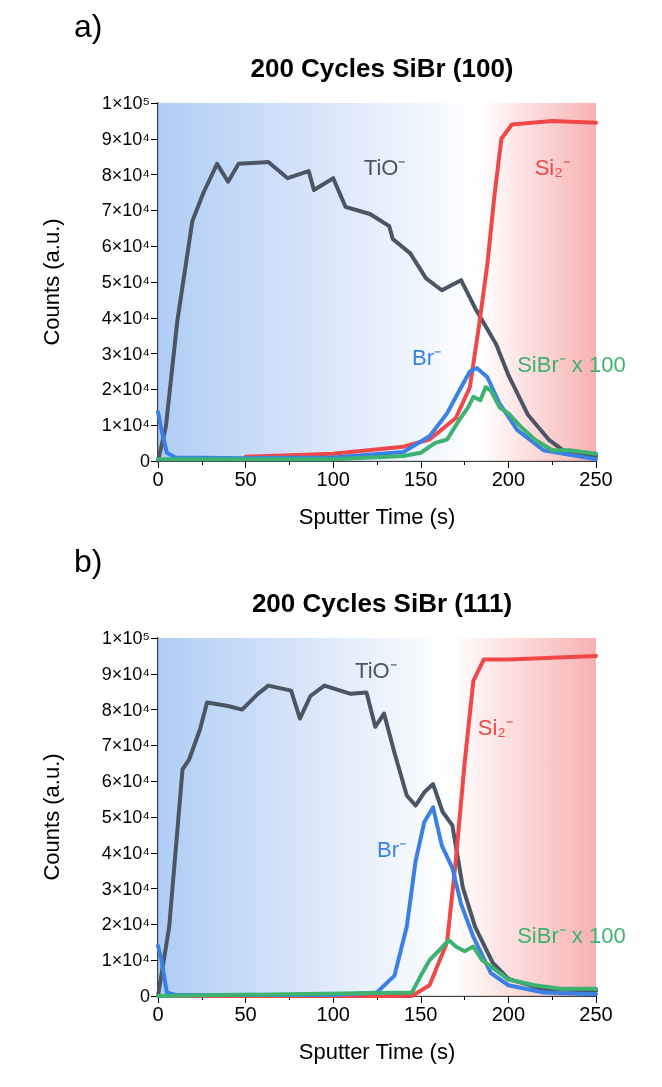  I want to click on text: a), so click(88, 26).